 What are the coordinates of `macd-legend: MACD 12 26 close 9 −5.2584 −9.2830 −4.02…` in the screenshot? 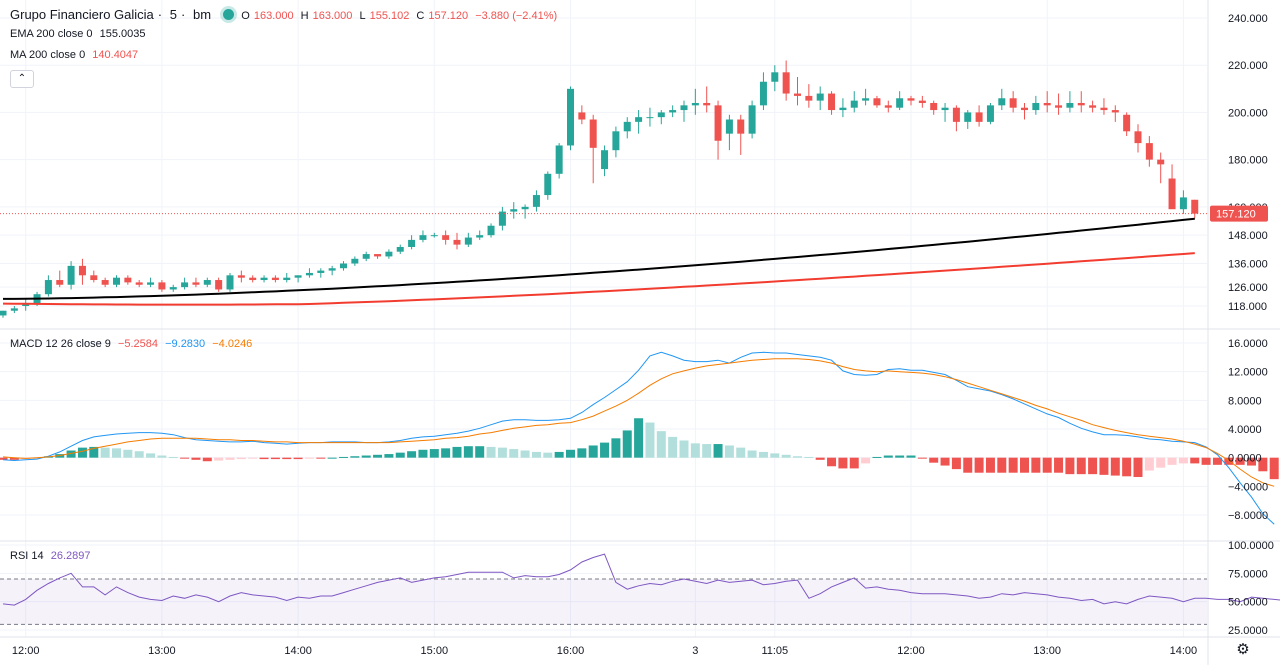 It's located at (133, 344).